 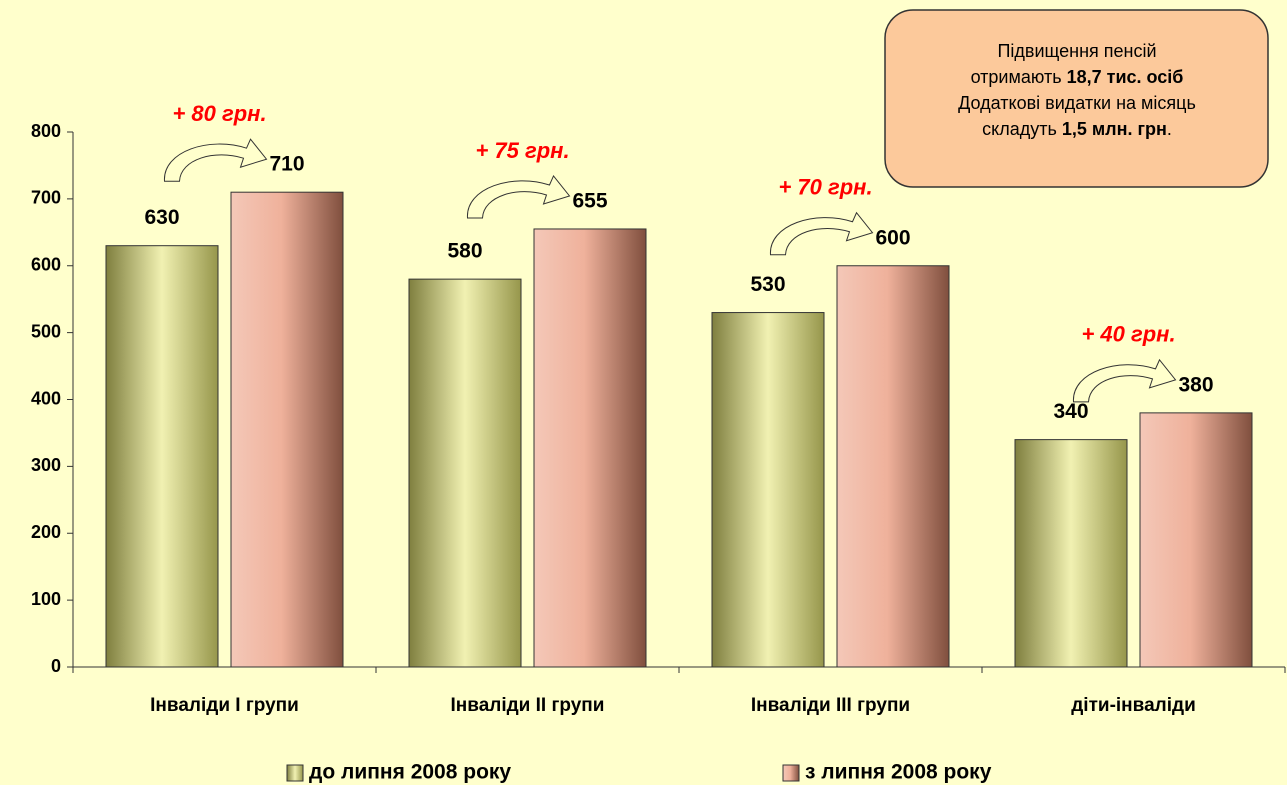 I want to click on note-line: Додаткові видатки на місяць, so click(x=1077, y=103).